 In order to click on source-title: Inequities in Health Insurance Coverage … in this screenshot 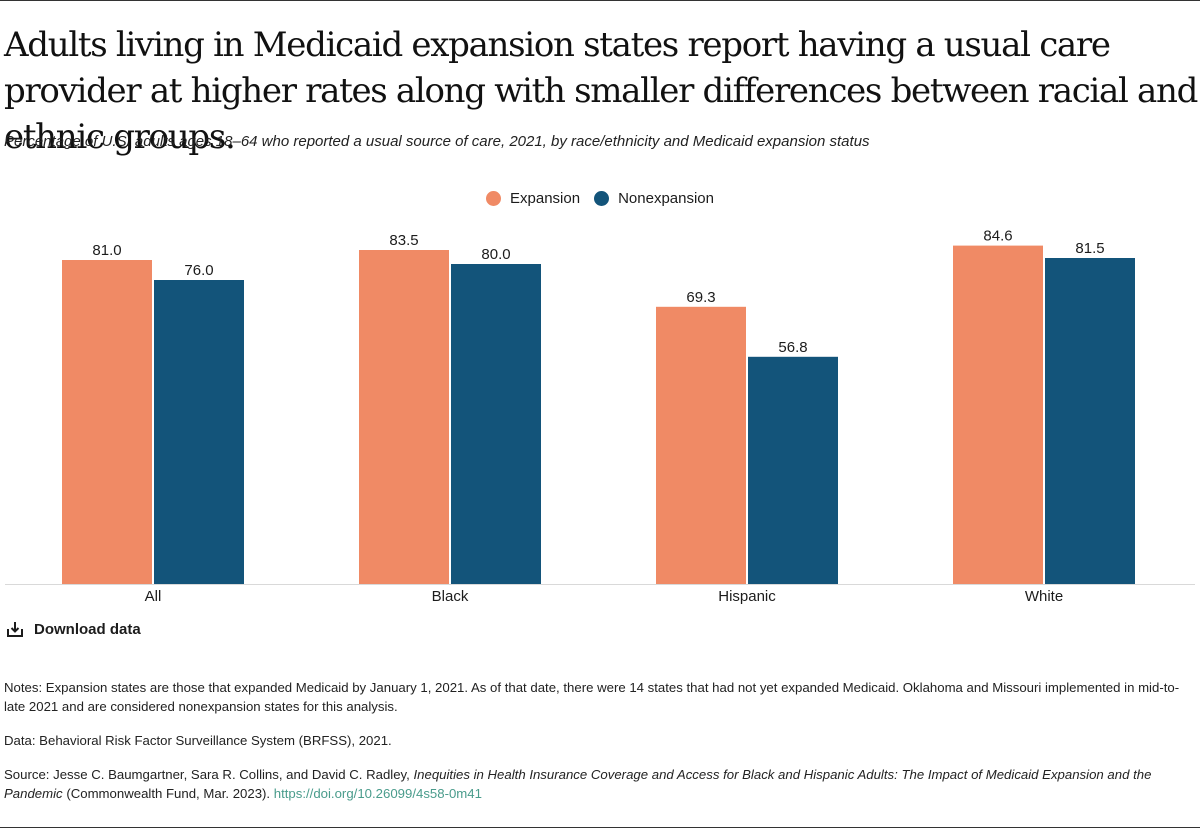, I will do `click(578, 784)`.